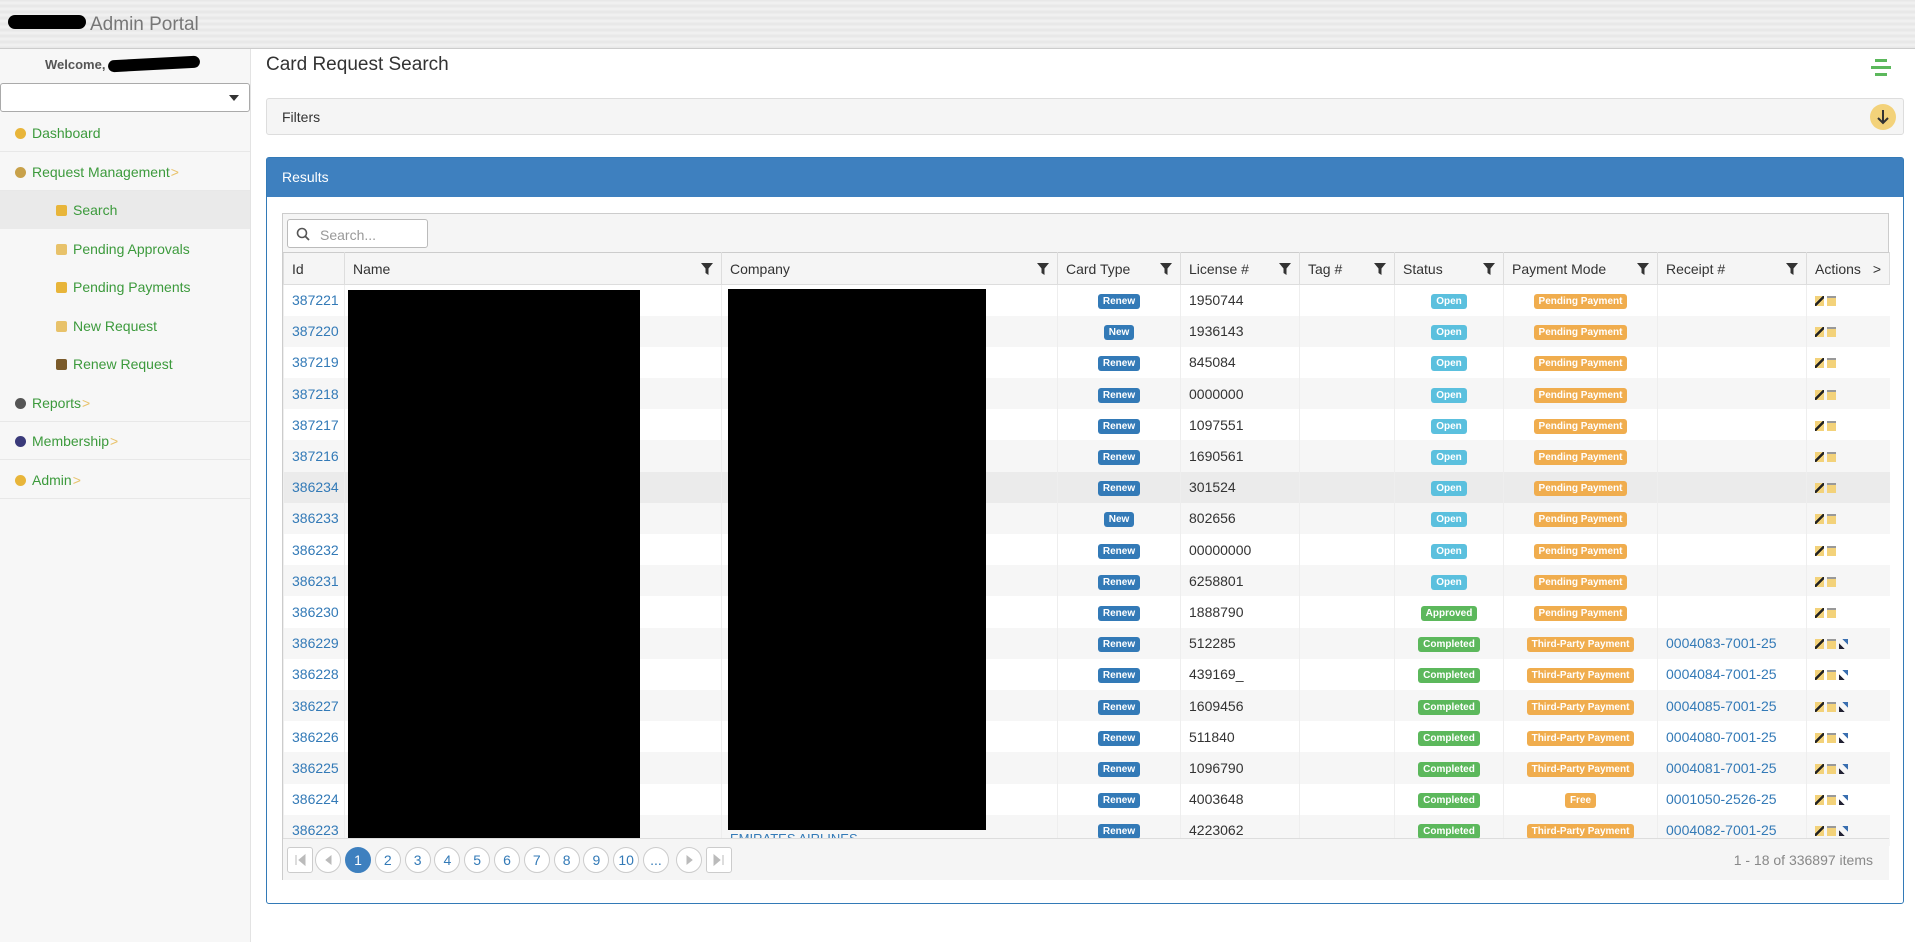  What do you see at coordinates (626, 860) in the screenshot?
I see `page-button: 10` at bounding box center [626, 860].